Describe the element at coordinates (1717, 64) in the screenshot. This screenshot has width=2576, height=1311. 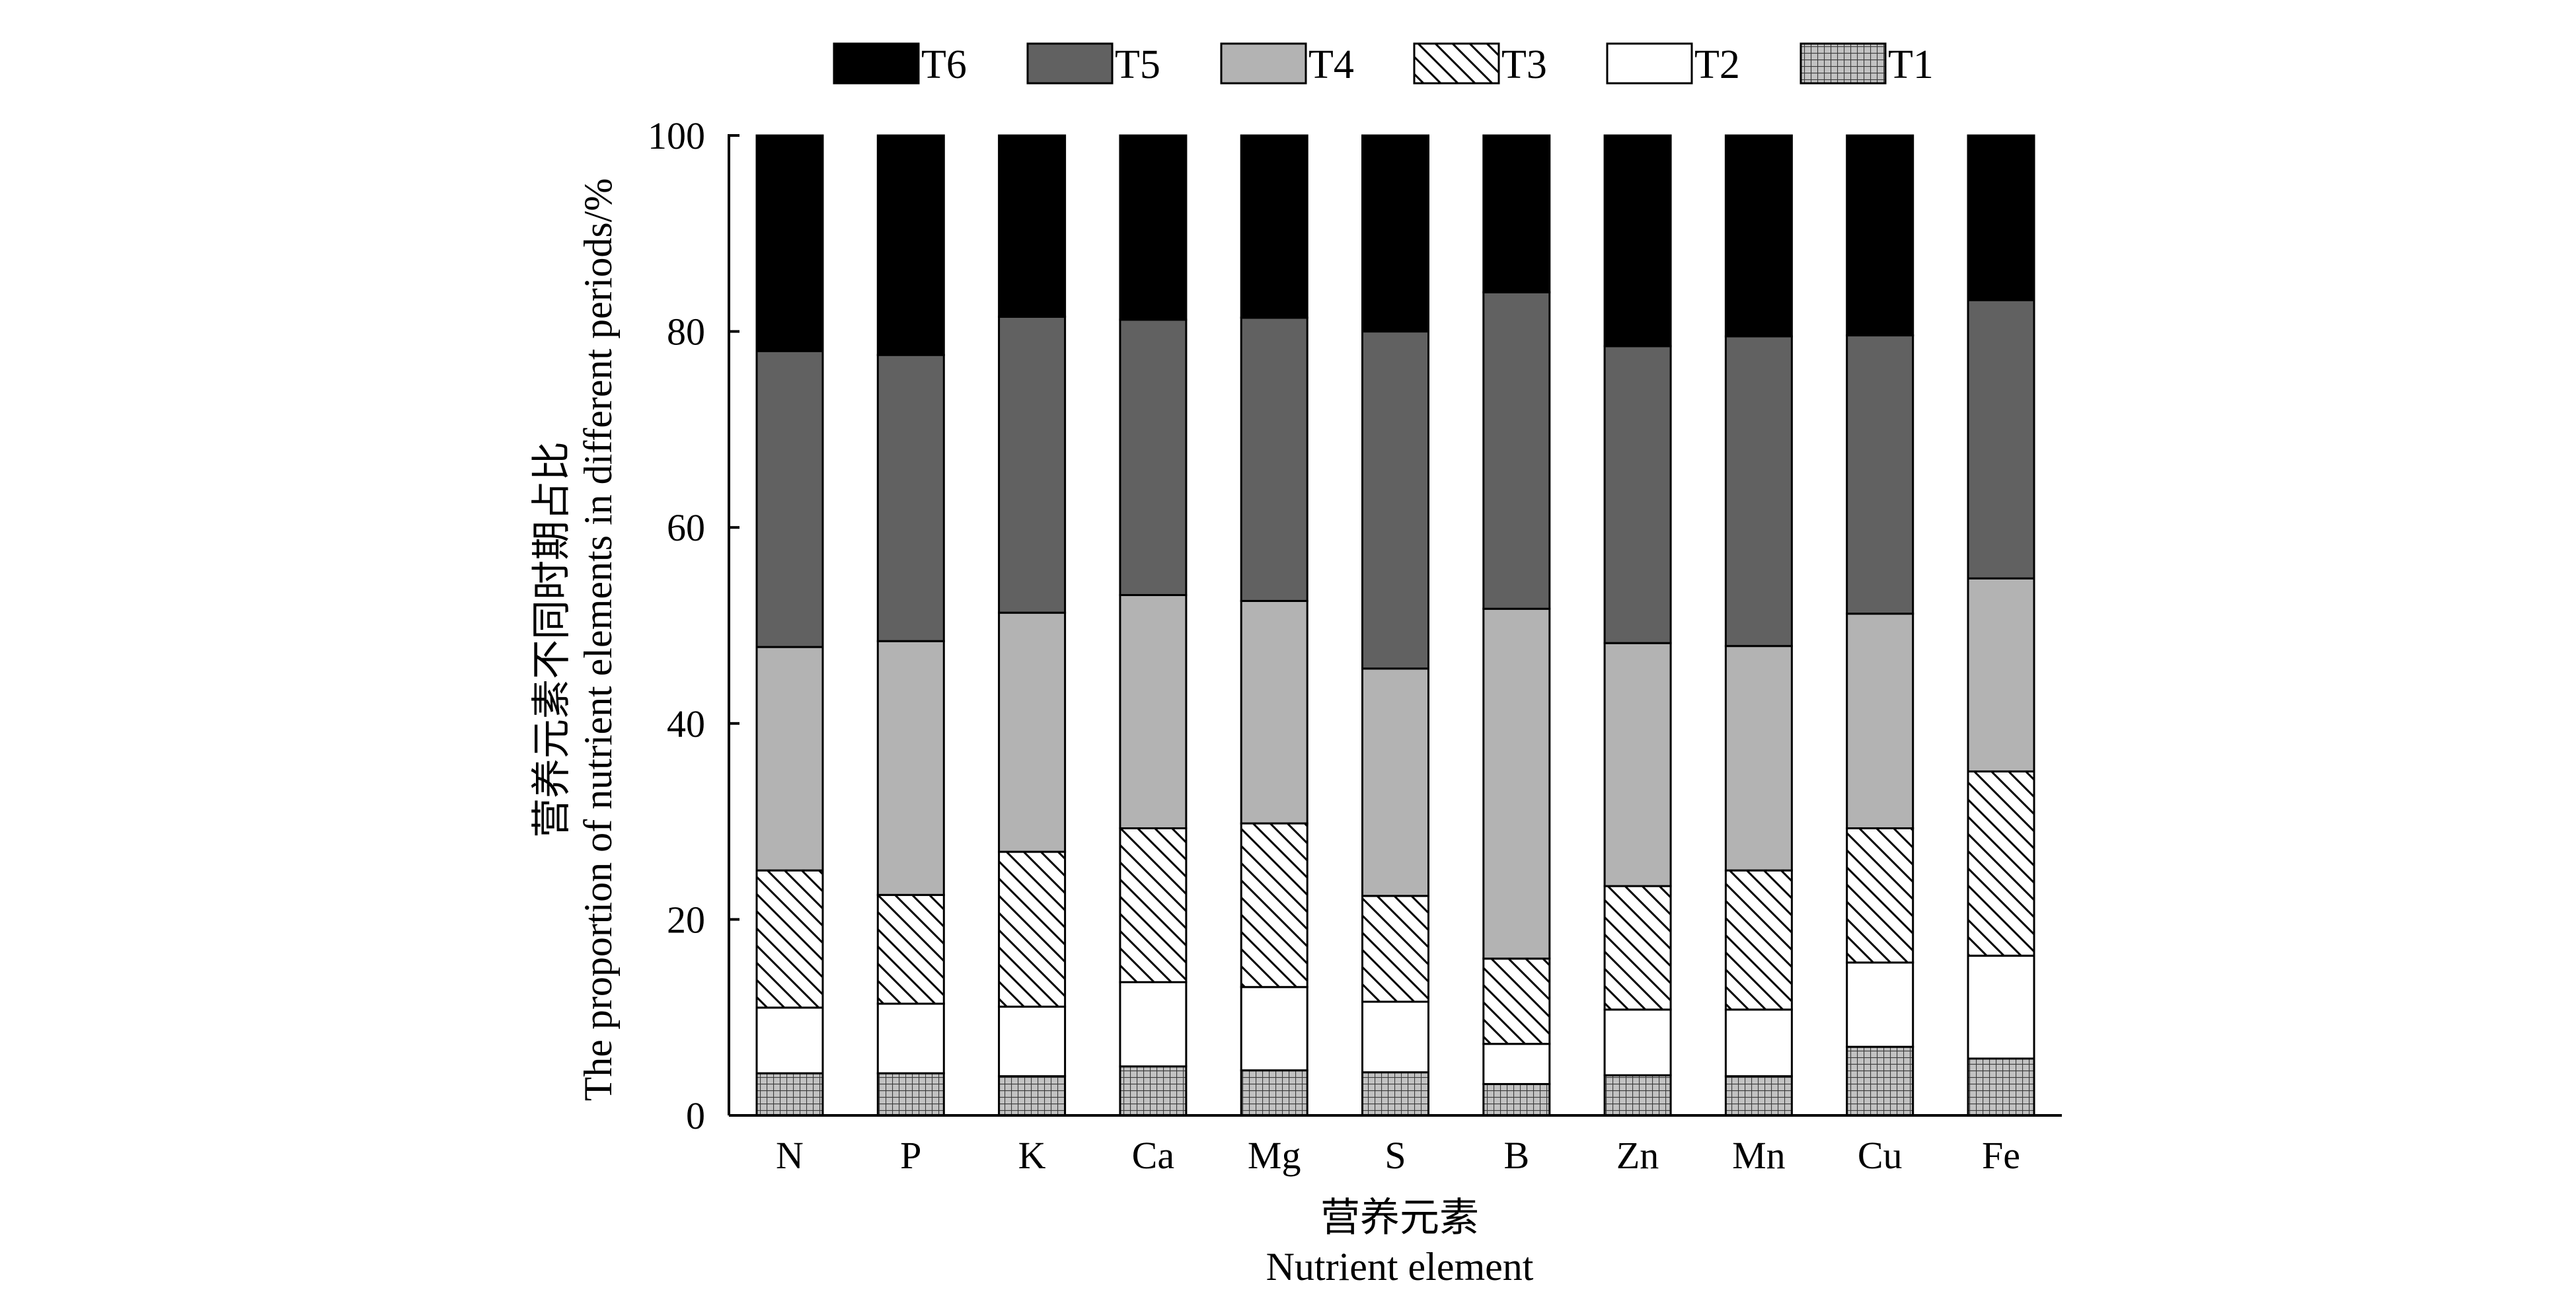
I see `legend-label-T2: T2` at that location.